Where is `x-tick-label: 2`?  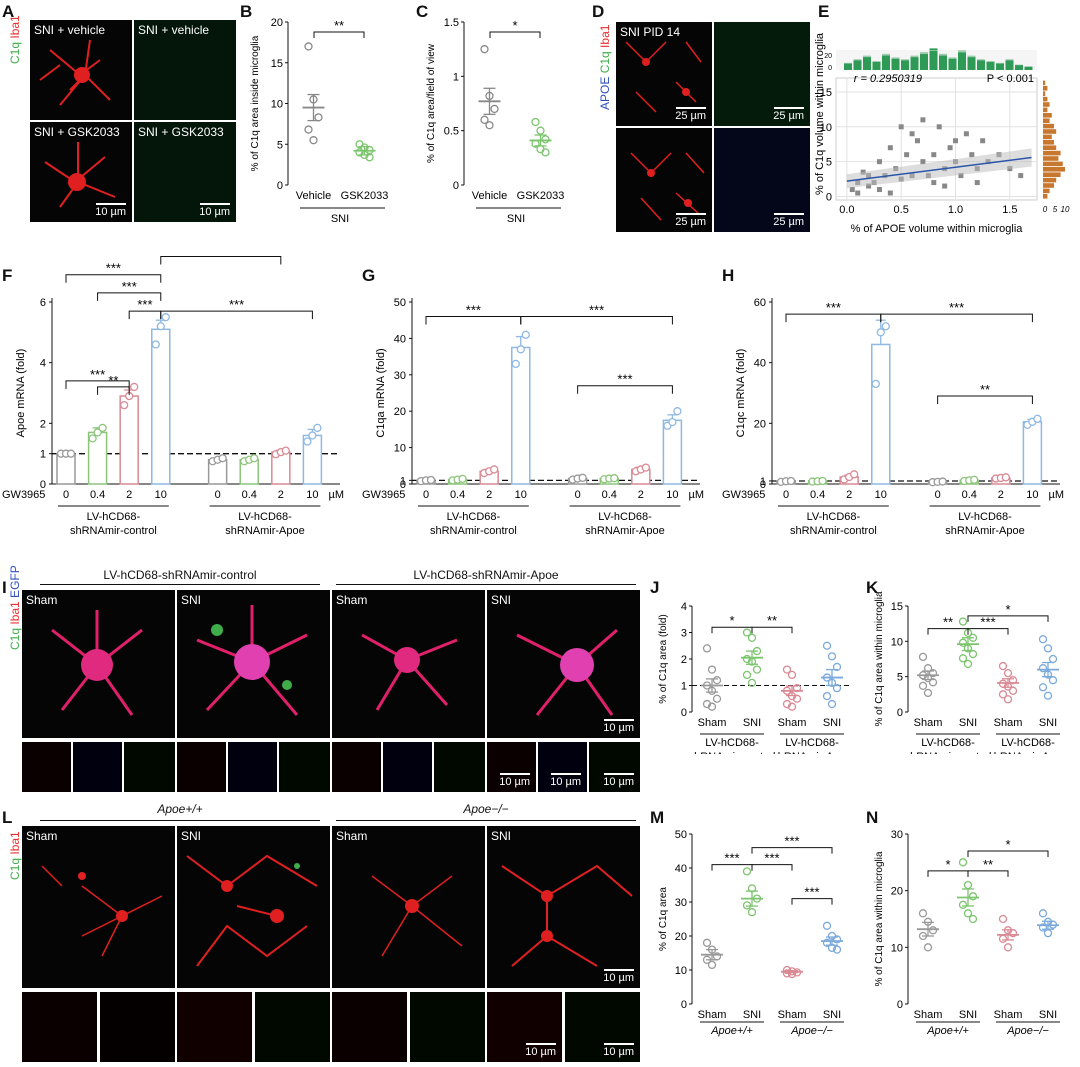
x-tick-label: 2 is located at coordinates (489, 495).